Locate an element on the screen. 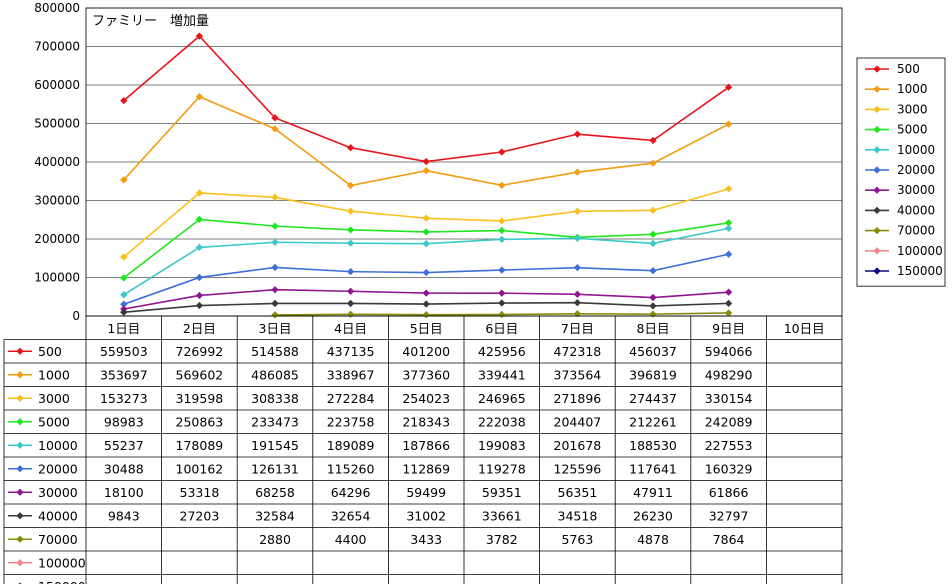  table-value-cell: 339441 is located at coordinates (502, 374).